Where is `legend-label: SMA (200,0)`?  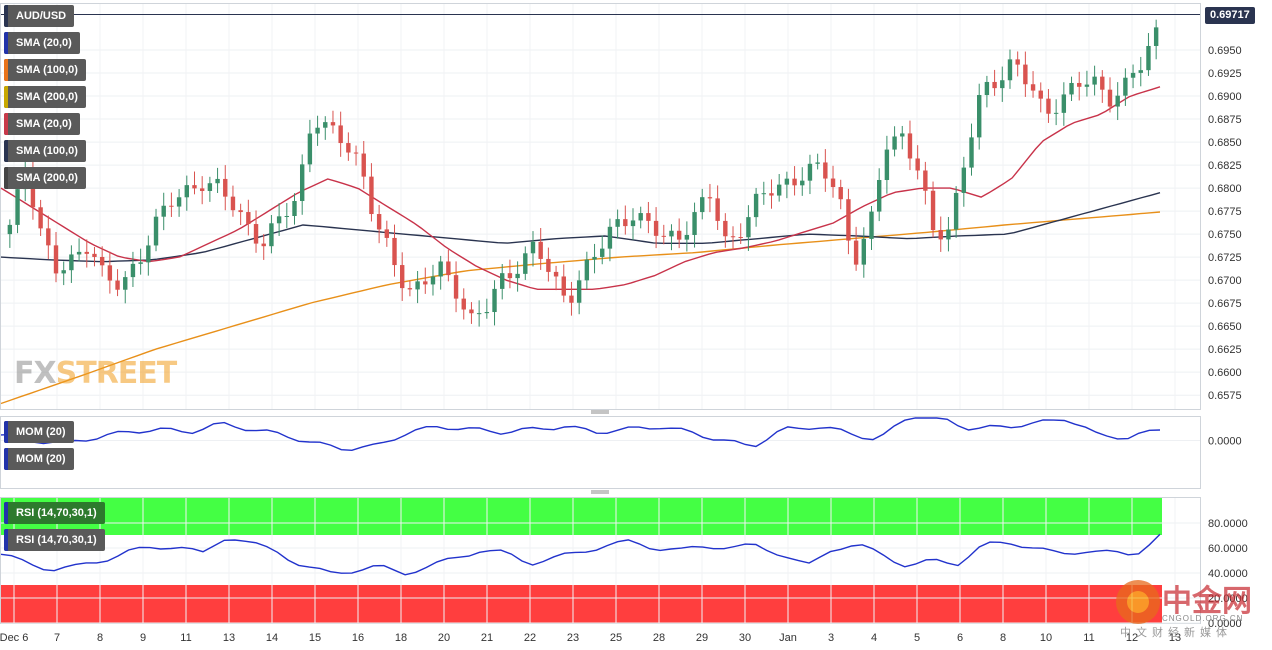 legend-label: SMA (200,0) is located at coordinates (47, 97).